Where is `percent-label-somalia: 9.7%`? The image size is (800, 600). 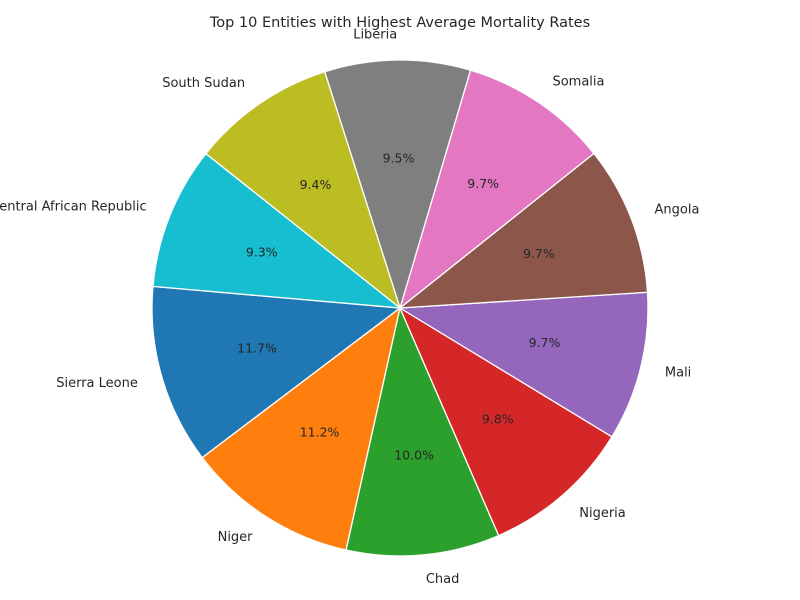
percent-label-somalia: 9.7% is located at coordinates (483, 183).